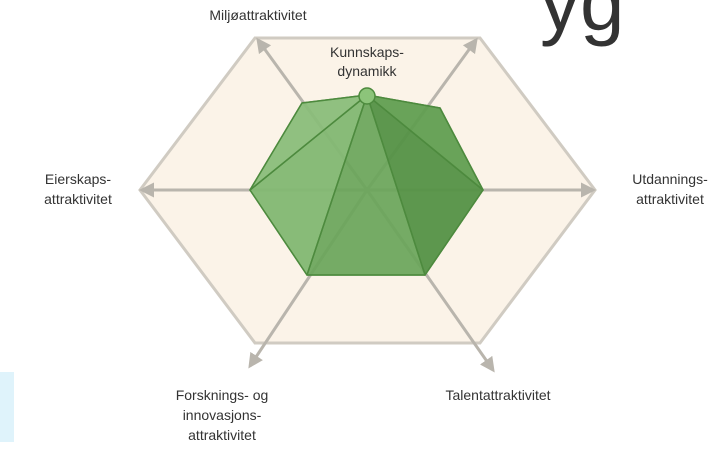 Image resolution: width=725 pixels, height=452 pixels. What do you see at coordinates (222, 415) in the screenshot?
I see `node-label: innovasjons-` at bounding box center [222, 415].